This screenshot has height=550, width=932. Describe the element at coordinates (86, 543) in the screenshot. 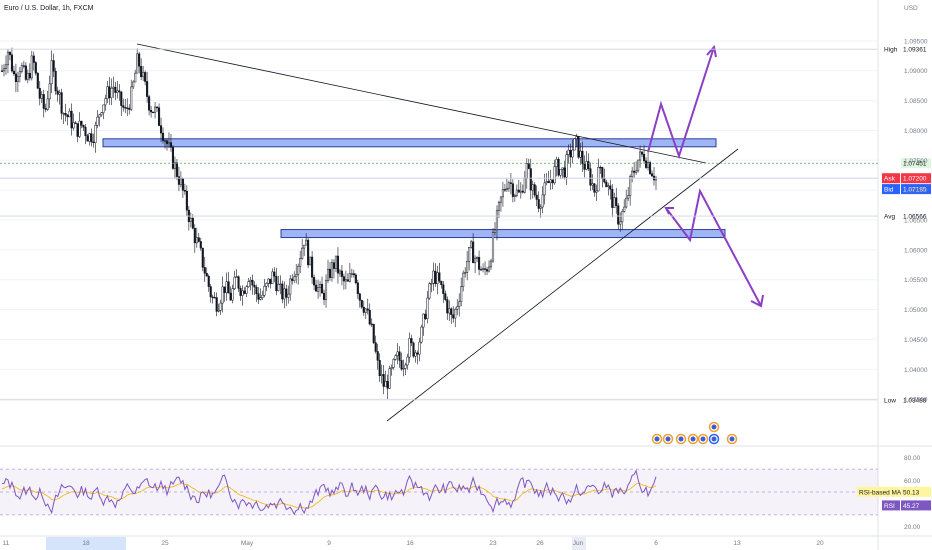

I see `time-tick-label: 18` at that location.